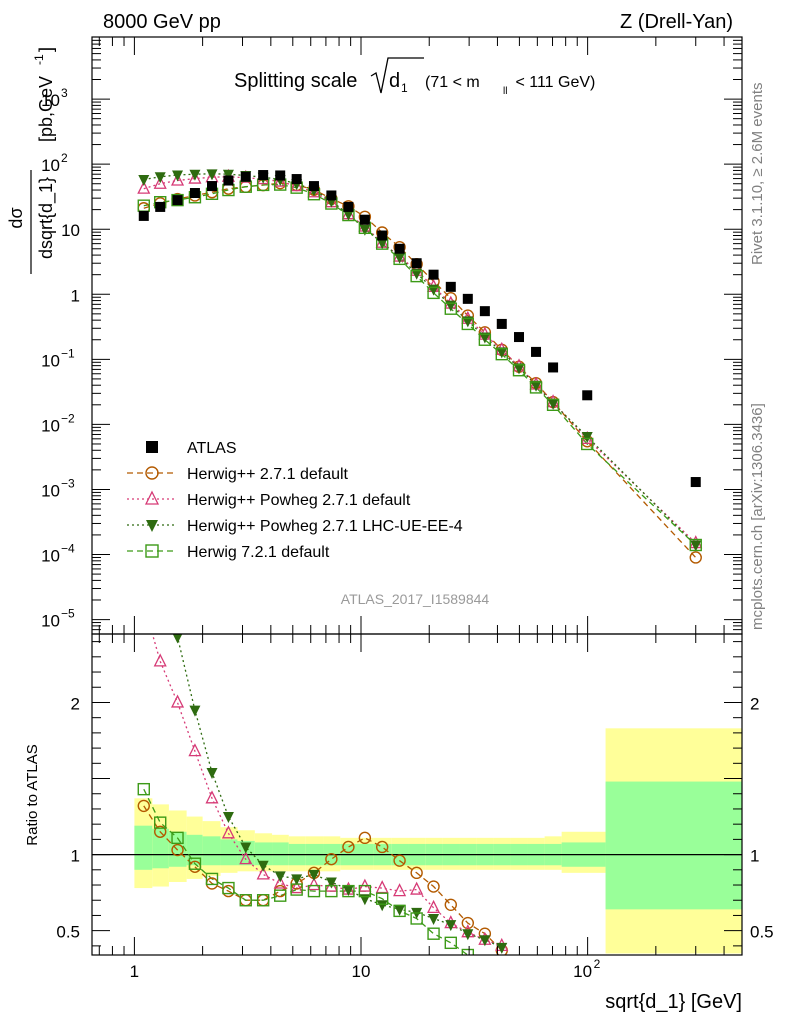 The height and width of the screenshot is (1024, 786). Describe the element at coordinates (64, 93) in the screenshot. I see `y-tick-label-exponent: 3` at that location.